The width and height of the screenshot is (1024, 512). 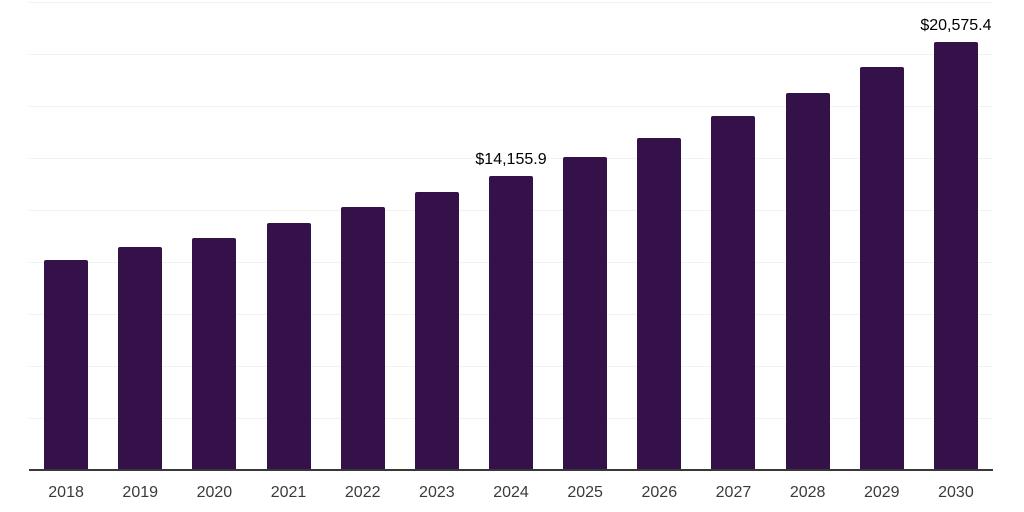 I want to click on bar-2019, so click(x=140, y=358).